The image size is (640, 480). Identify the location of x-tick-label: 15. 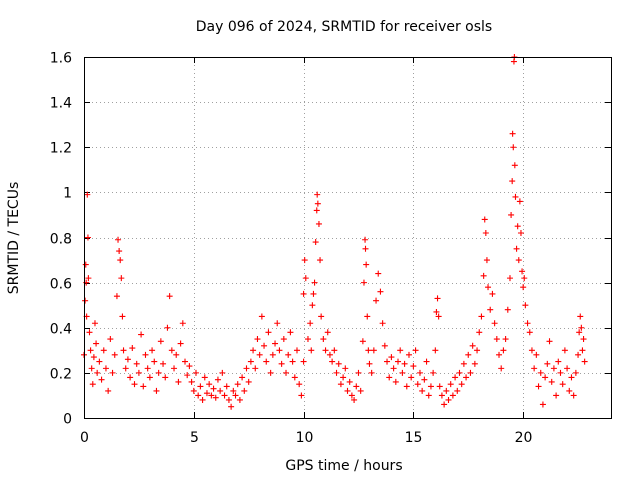
(414, 438).